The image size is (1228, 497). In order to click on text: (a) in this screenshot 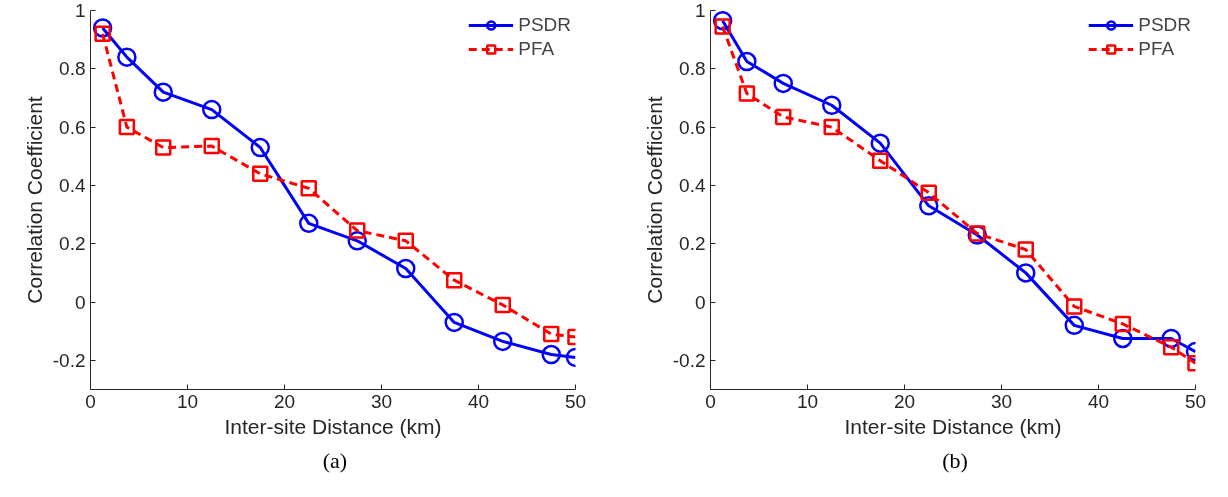, I will do `click(335, 461)`.